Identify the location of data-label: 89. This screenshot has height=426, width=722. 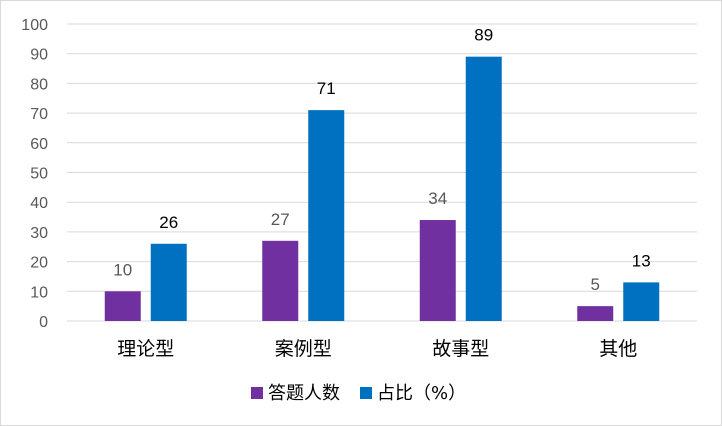
(483, 35).